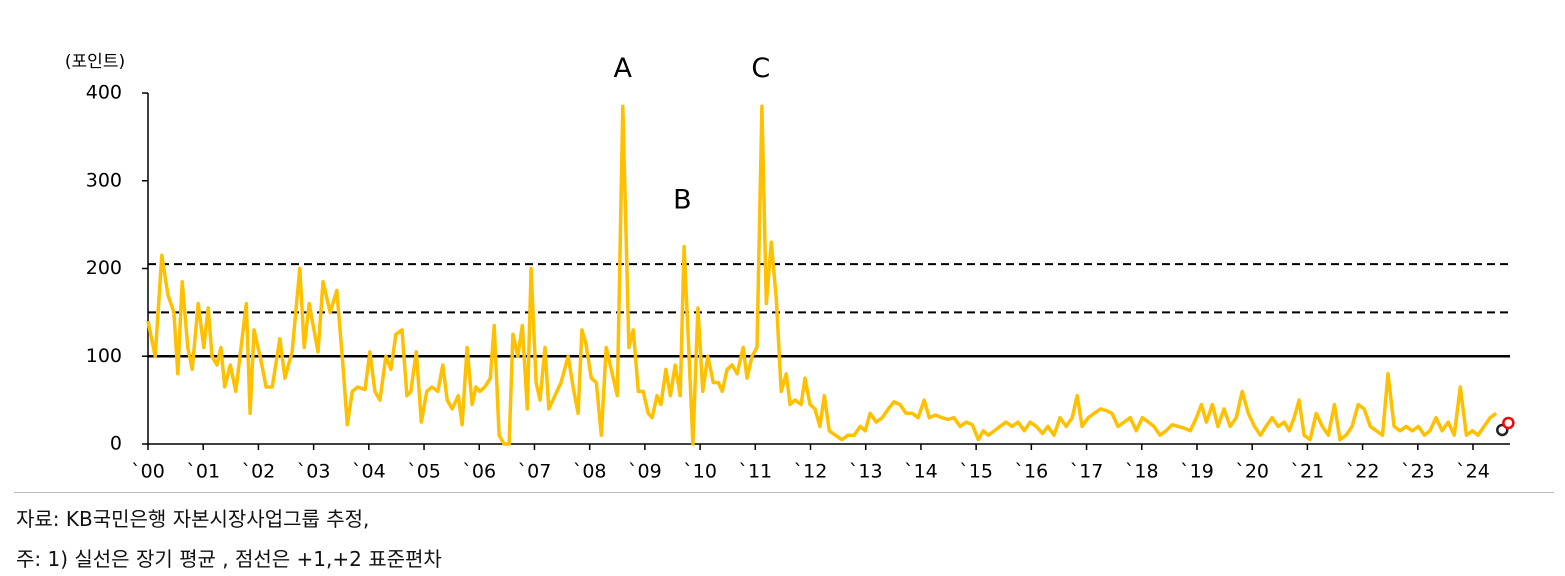  I want to click on y-unit-label: (포인트), so click(95, 62).